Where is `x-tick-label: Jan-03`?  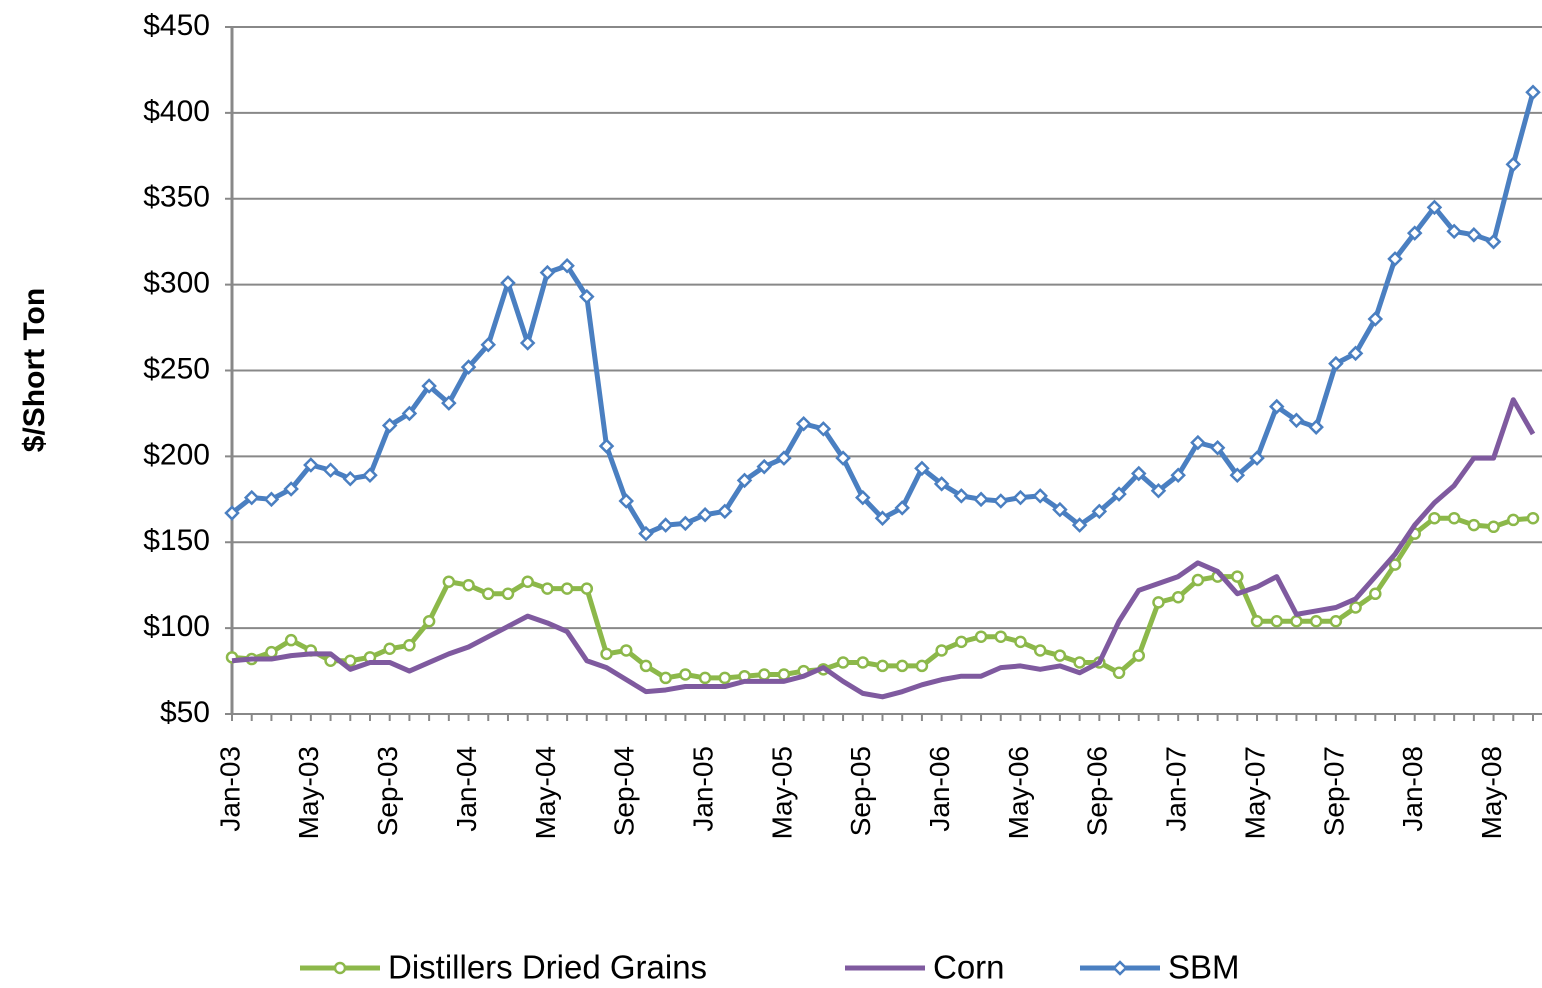 x-tick-label: Jan-03 is located at coordinates (229, 789).